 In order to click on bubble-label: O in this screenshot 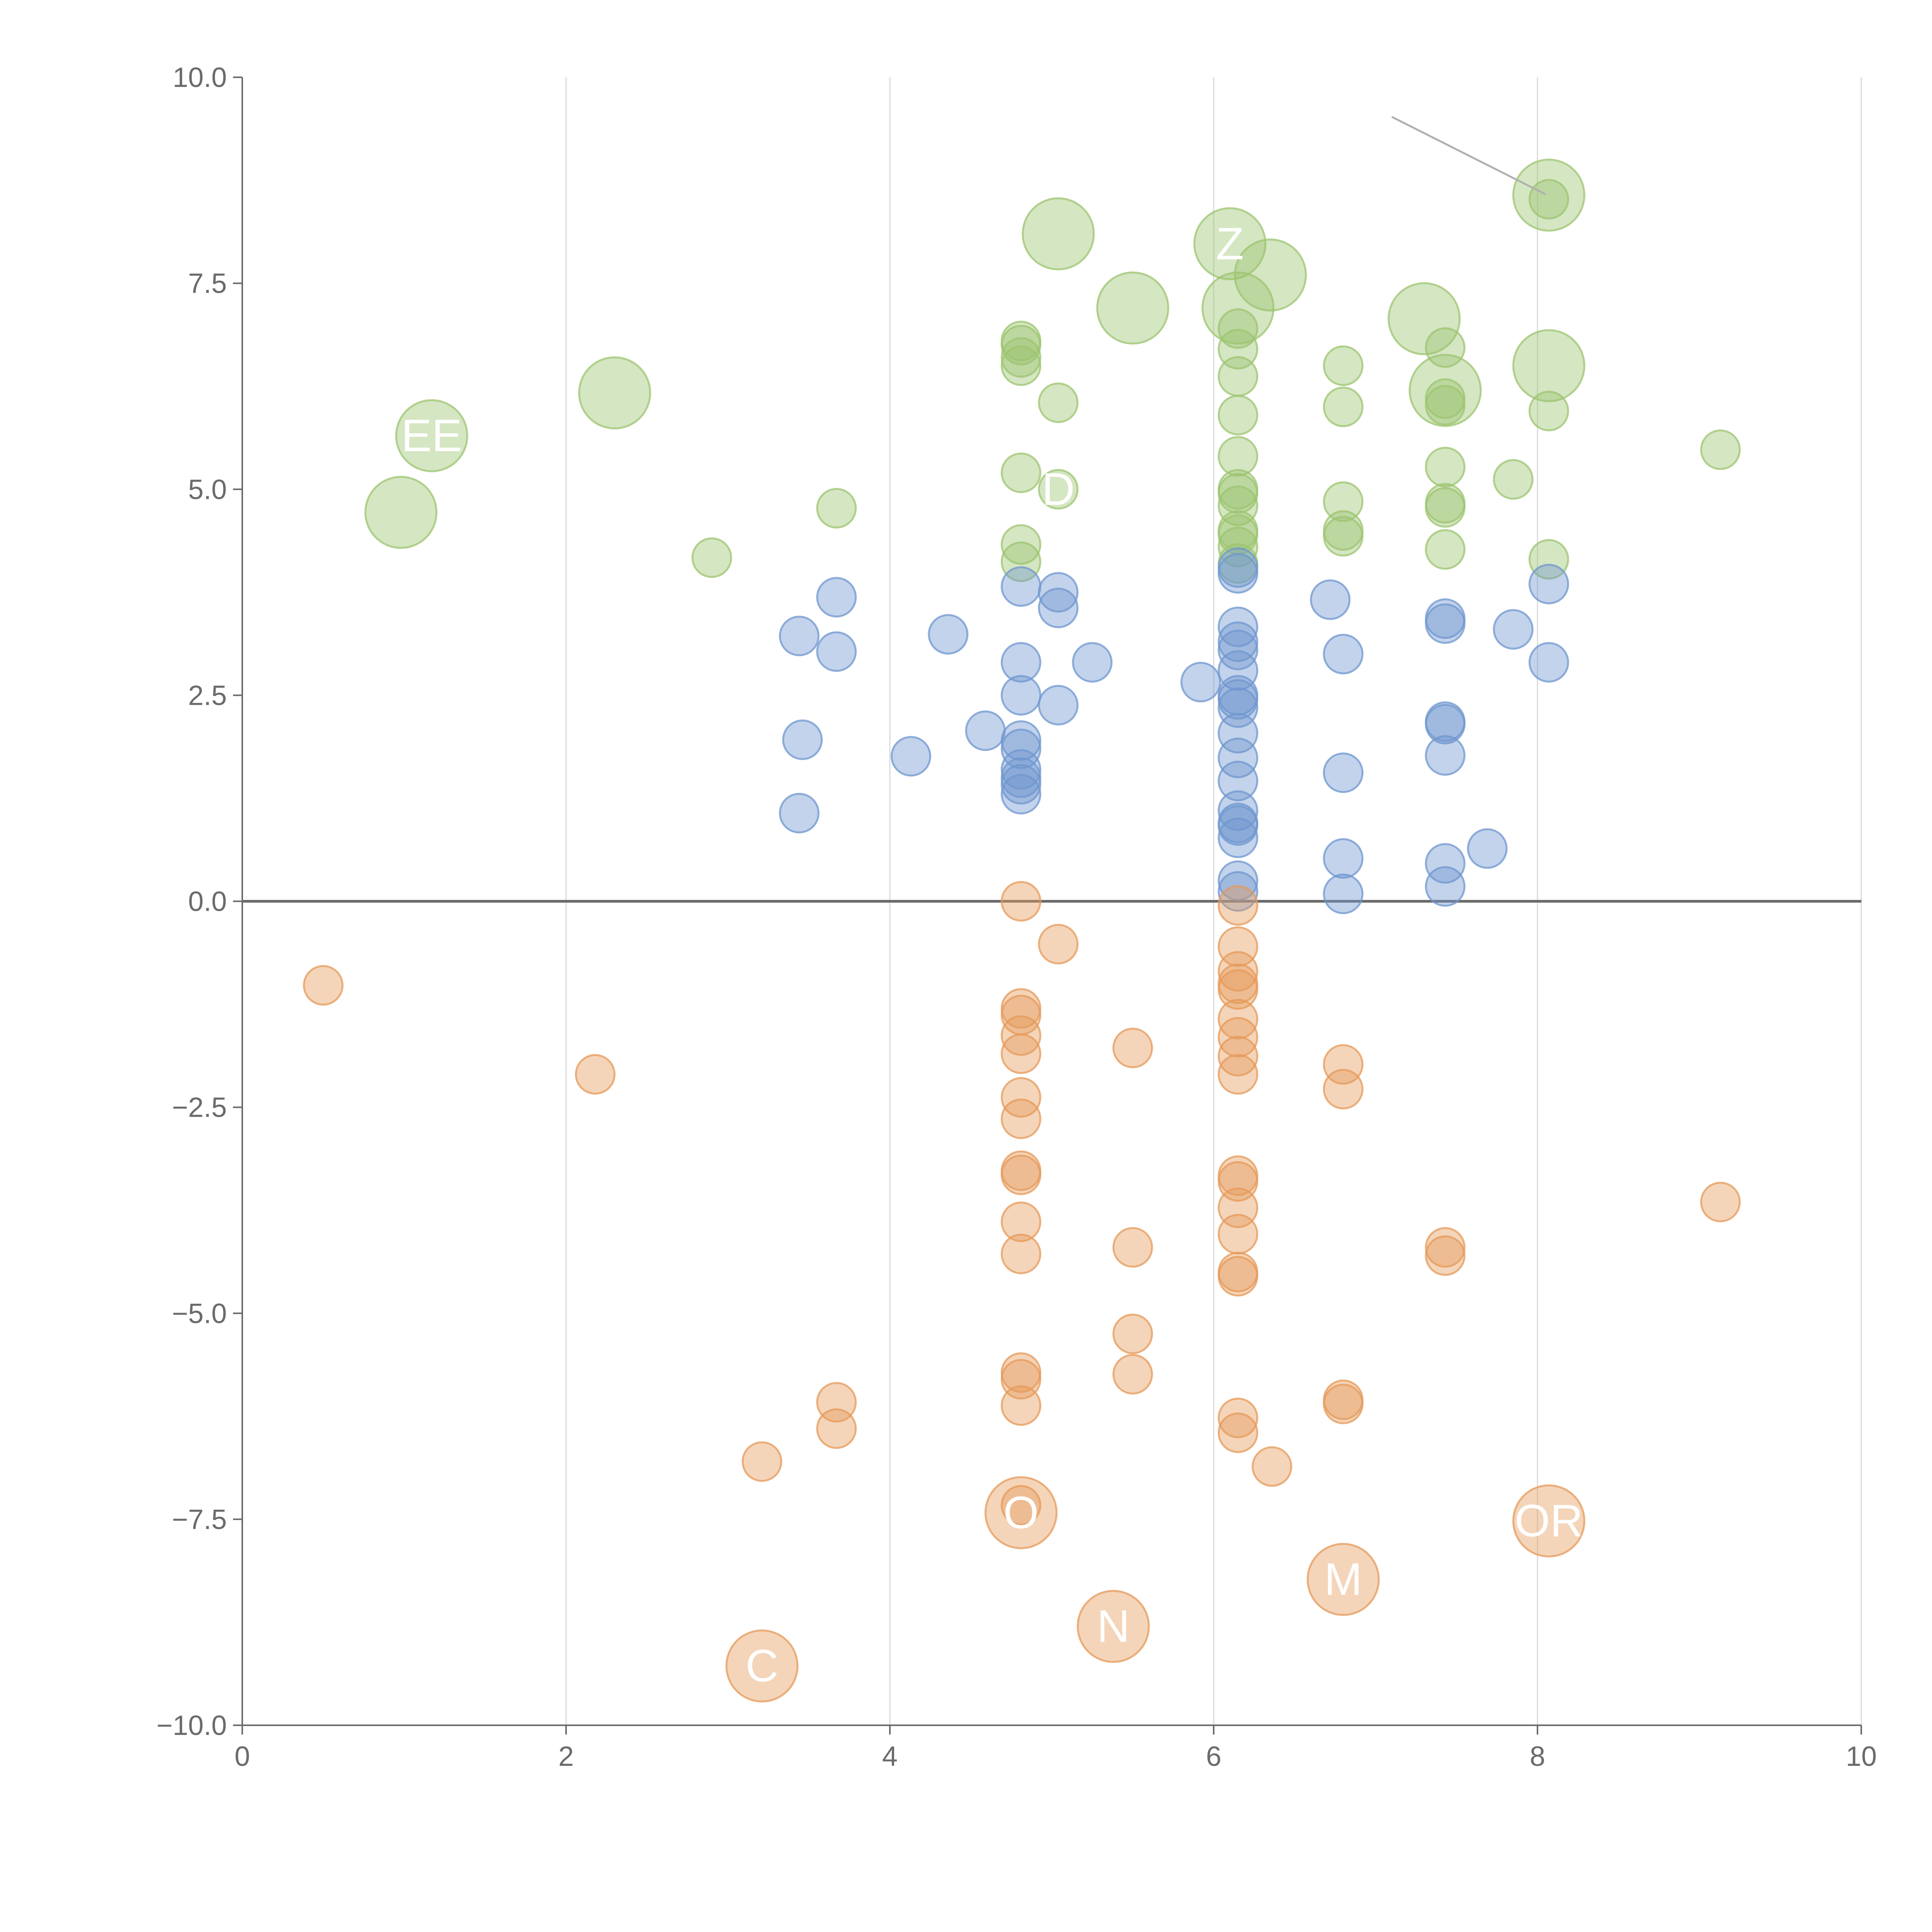, I will do `click(1021, 1512)`.